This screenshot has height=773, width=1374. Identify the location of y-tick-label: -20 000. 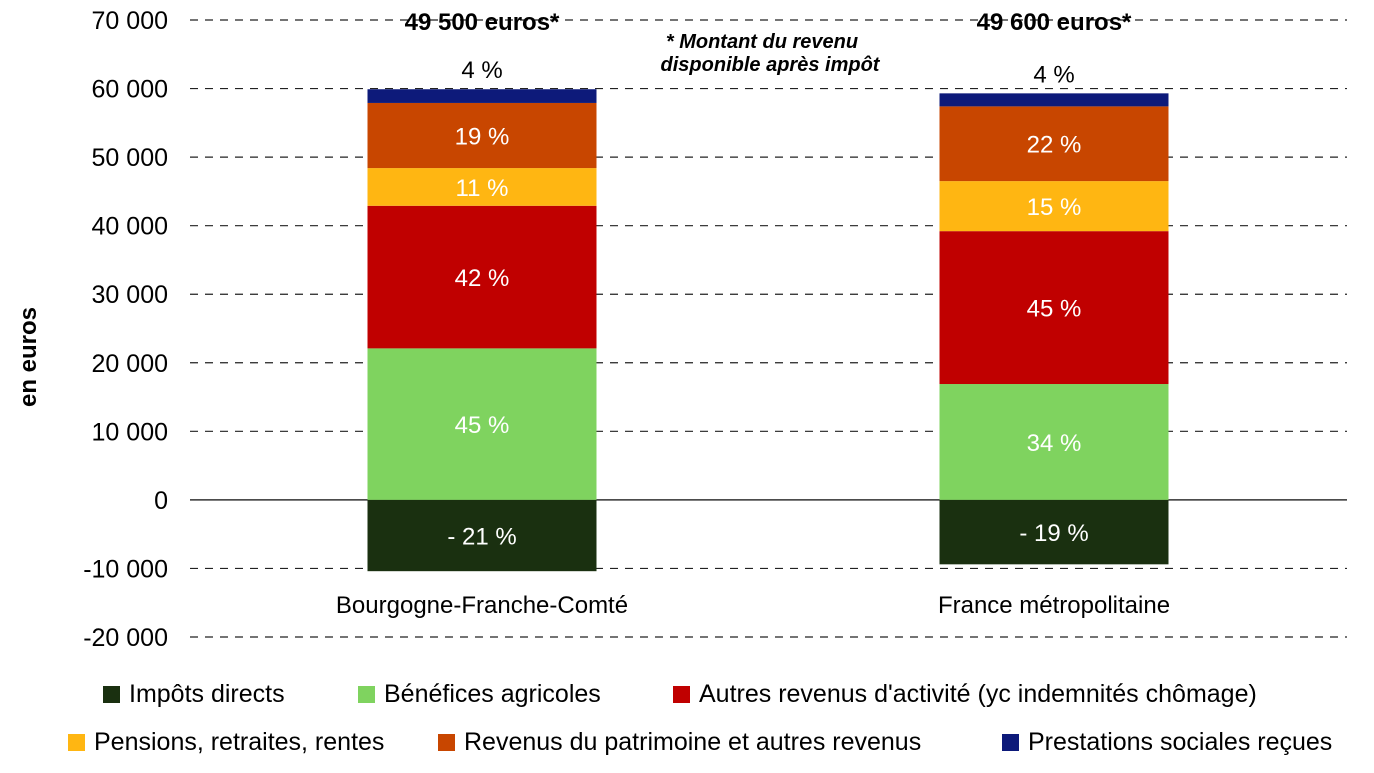
(125, 638).